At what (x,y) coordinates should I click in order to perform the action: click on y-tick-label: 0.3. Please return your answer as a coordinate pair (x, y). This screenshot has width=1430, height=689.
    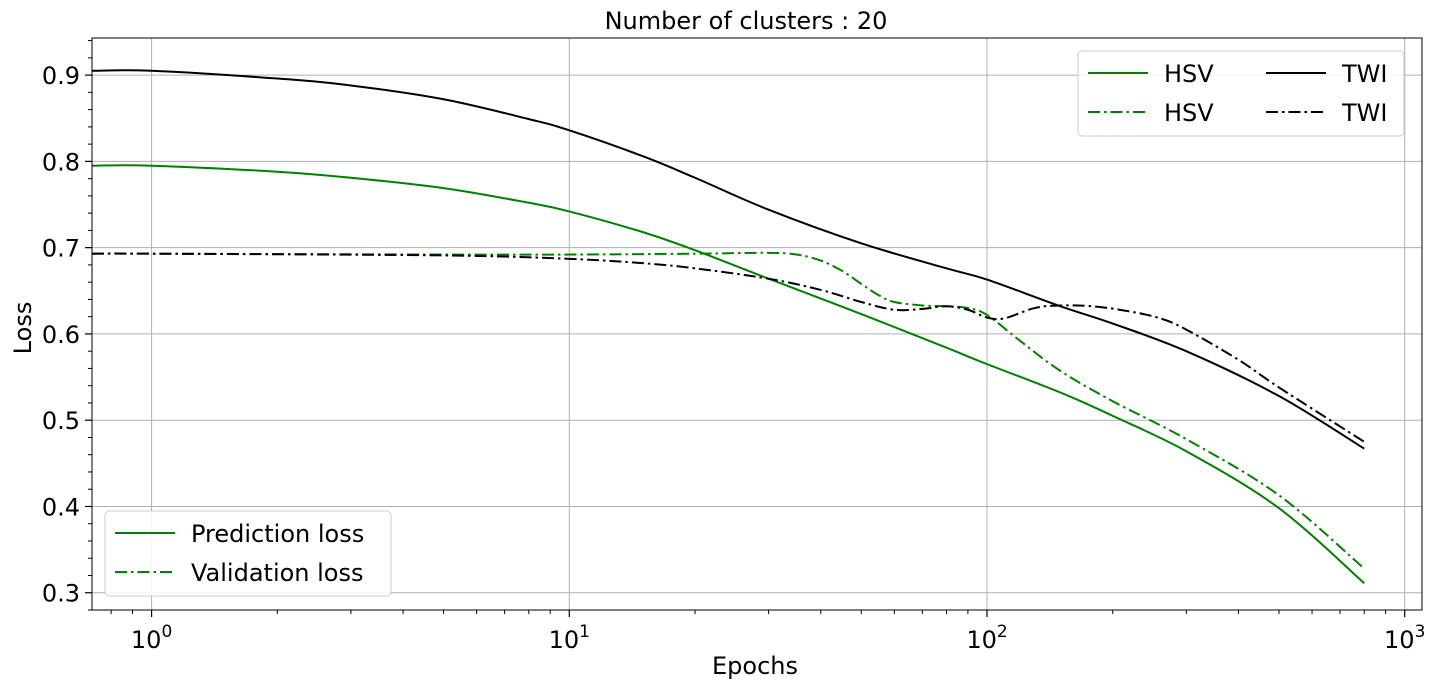
    Looking at the image, I should click on (61, 594).